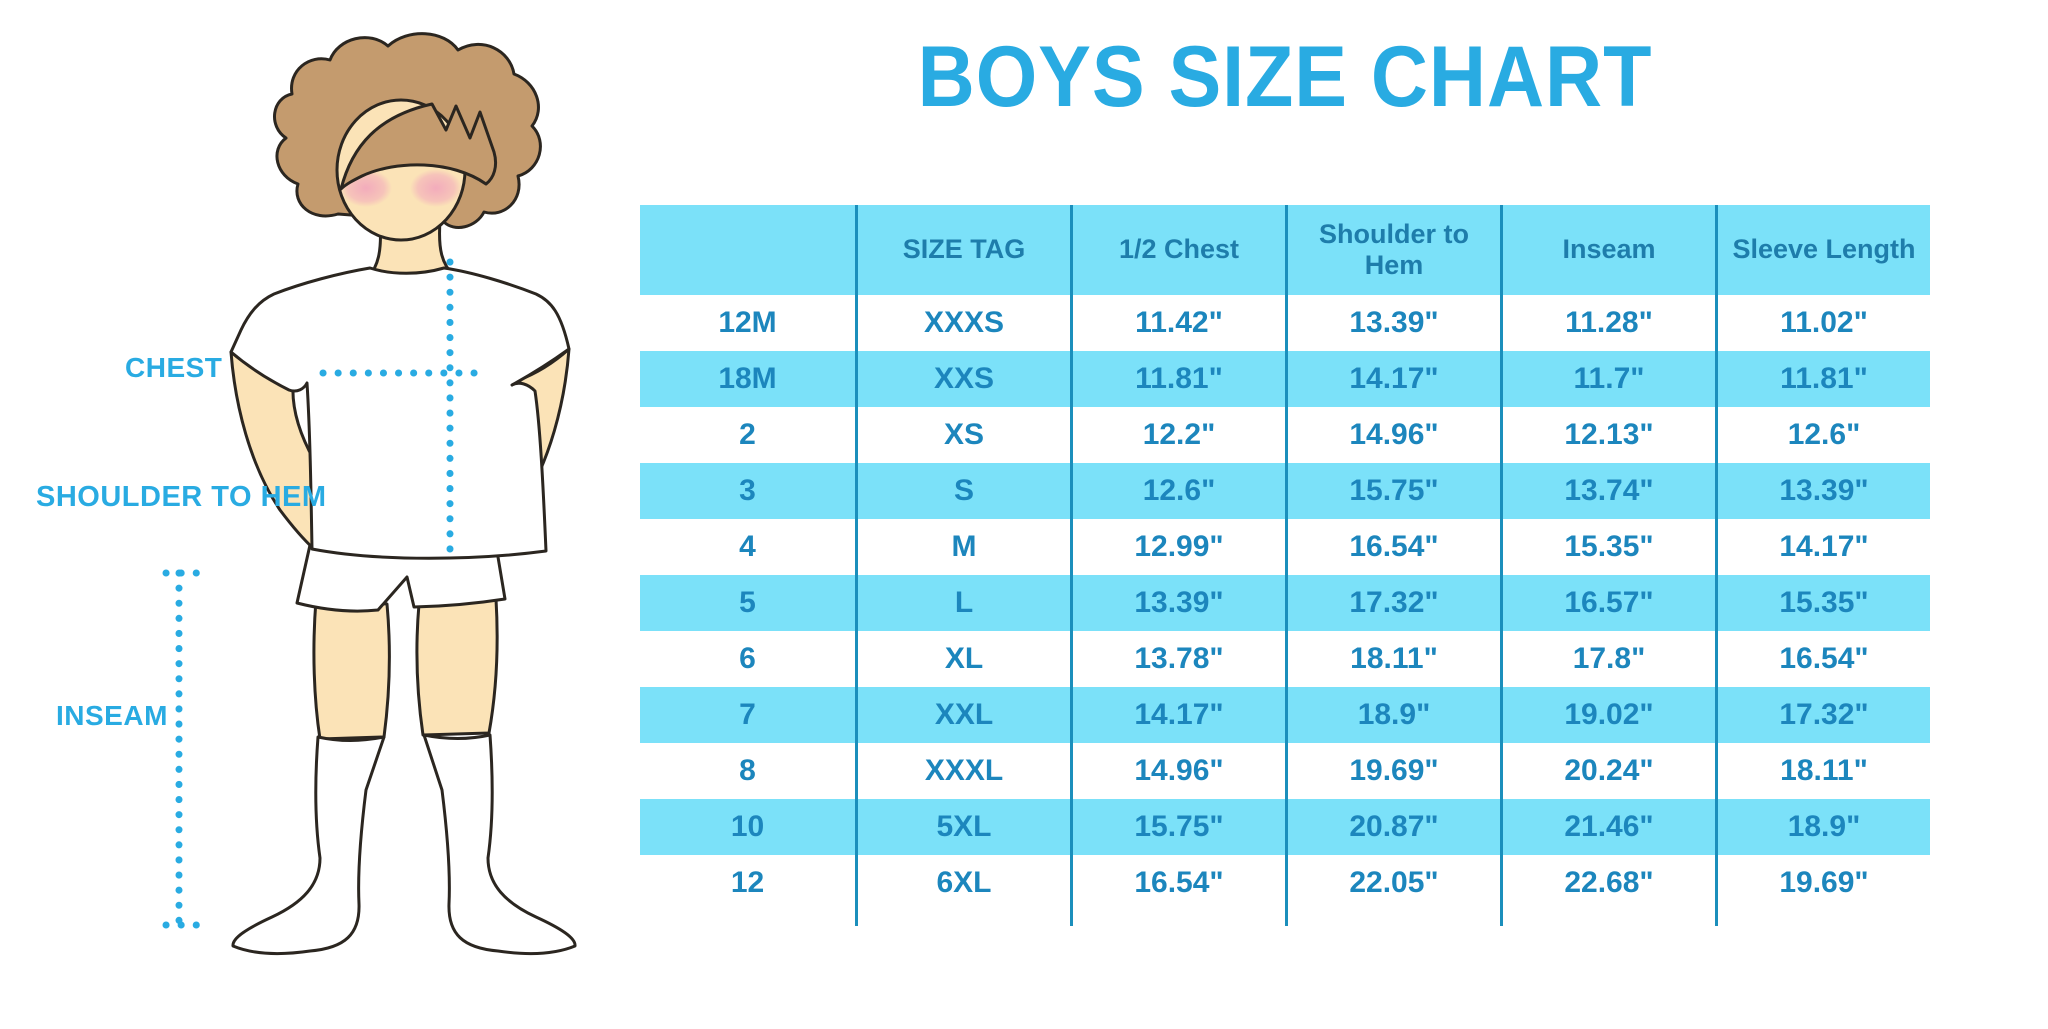 The image size is (2048, 1029). What do you see at coordinates (747, 491) in the screenshot?
I see `row-size-label: 3` at bounding box center [747, 491].